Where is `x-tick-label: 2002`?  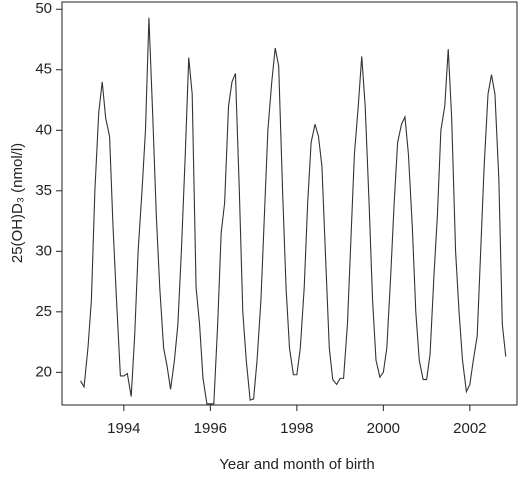
x-tick-label: 2002 is located at coordinates (469, 428).